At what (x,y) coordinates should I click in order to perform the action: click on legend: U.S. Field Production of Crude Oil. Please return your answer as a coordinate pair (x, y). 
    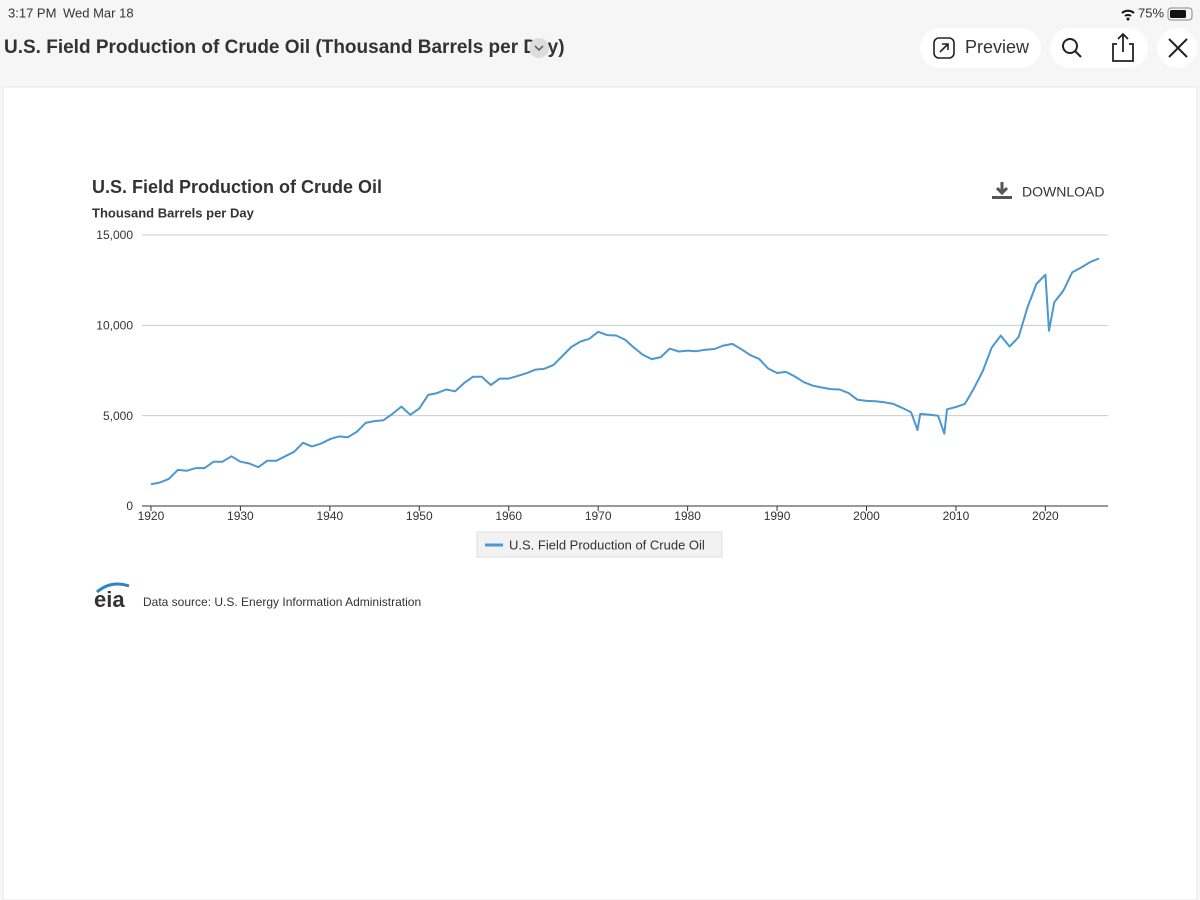
    Looking at the image, I should click on (599, 544).